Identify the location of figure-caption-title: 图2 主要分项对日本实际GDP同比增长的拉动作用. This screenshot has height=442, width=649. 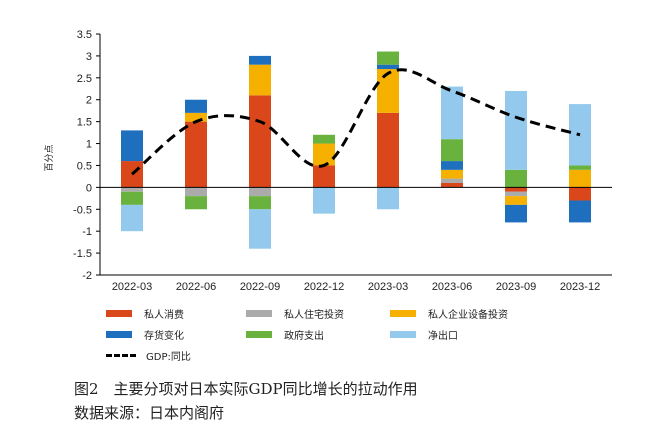
(246, 389).